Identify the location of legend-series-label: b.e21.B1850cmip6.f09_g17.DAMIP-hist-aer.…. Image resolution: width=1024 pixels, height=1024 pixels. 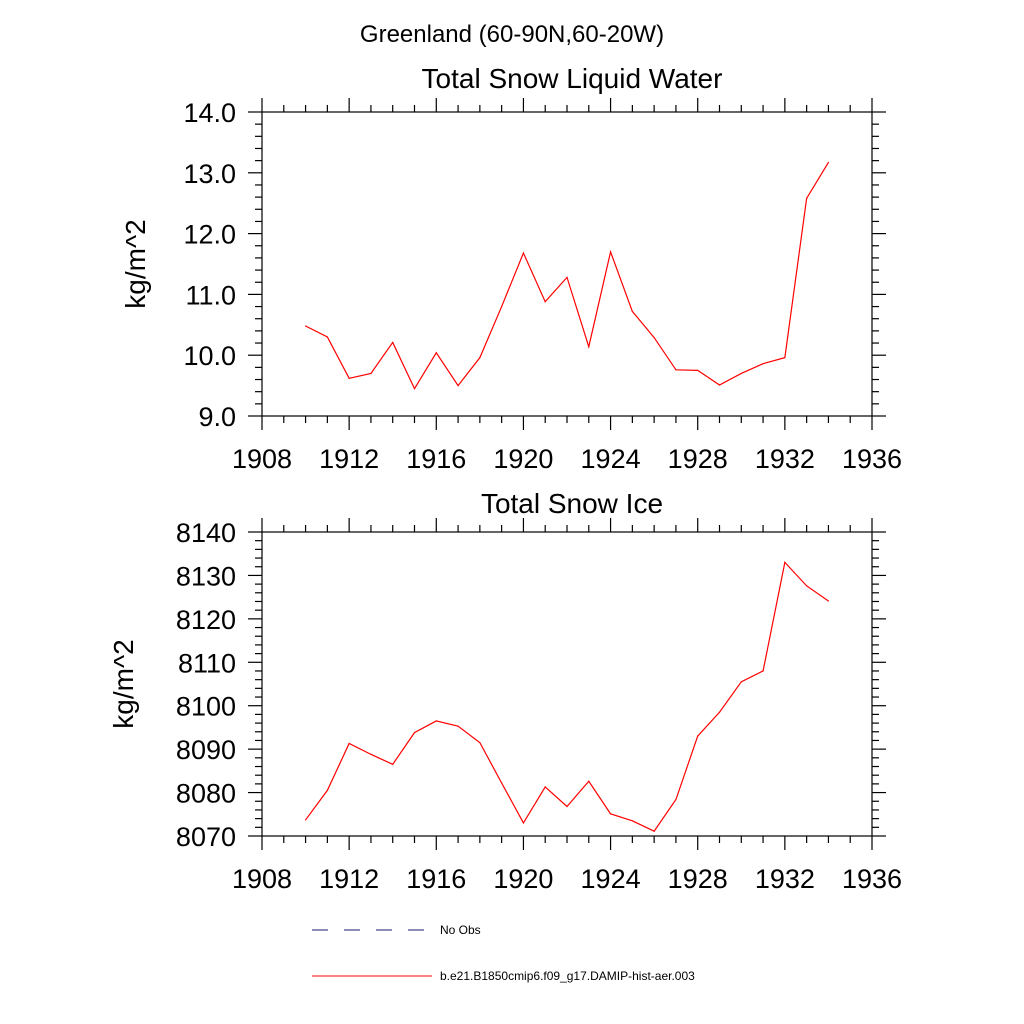
(567, 976).